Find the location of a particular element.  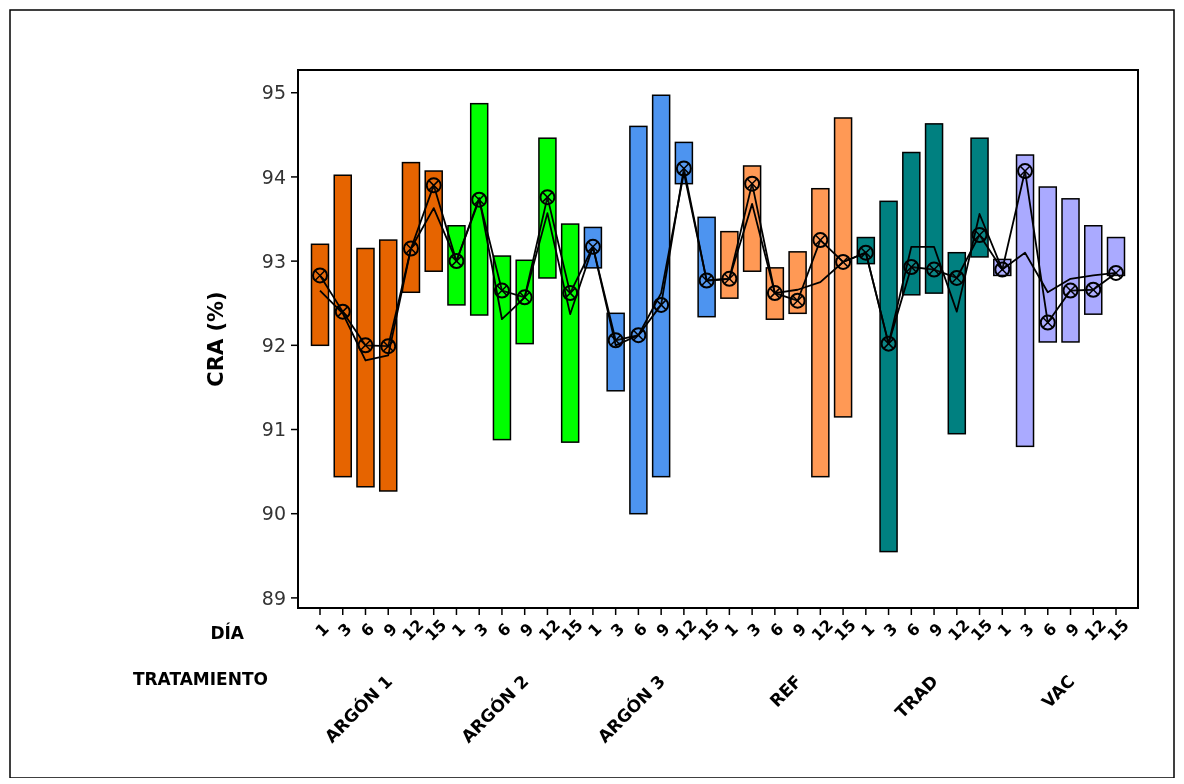

y-tick-label: 92 is located at coordinates (273, 344).